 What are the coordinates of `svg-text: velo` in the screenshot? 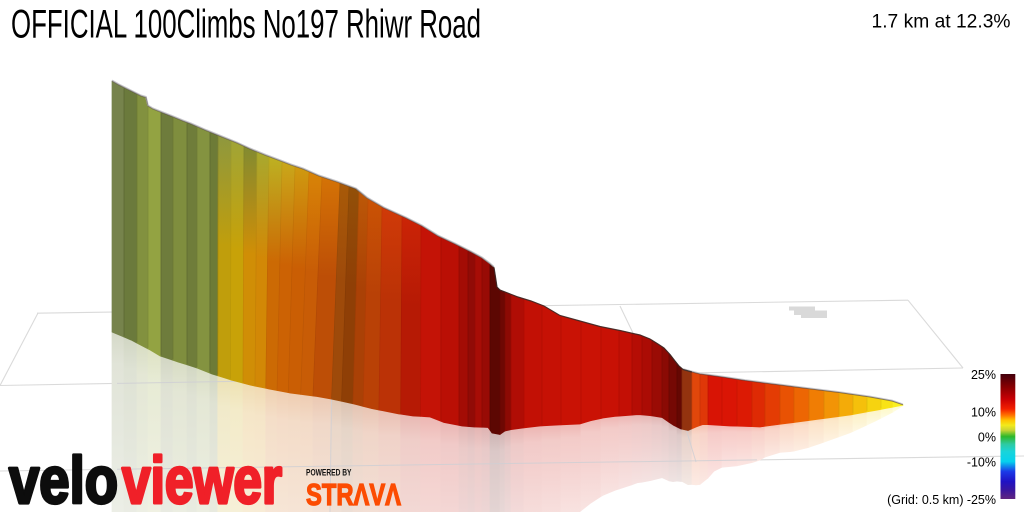 It's located at (63, 477).